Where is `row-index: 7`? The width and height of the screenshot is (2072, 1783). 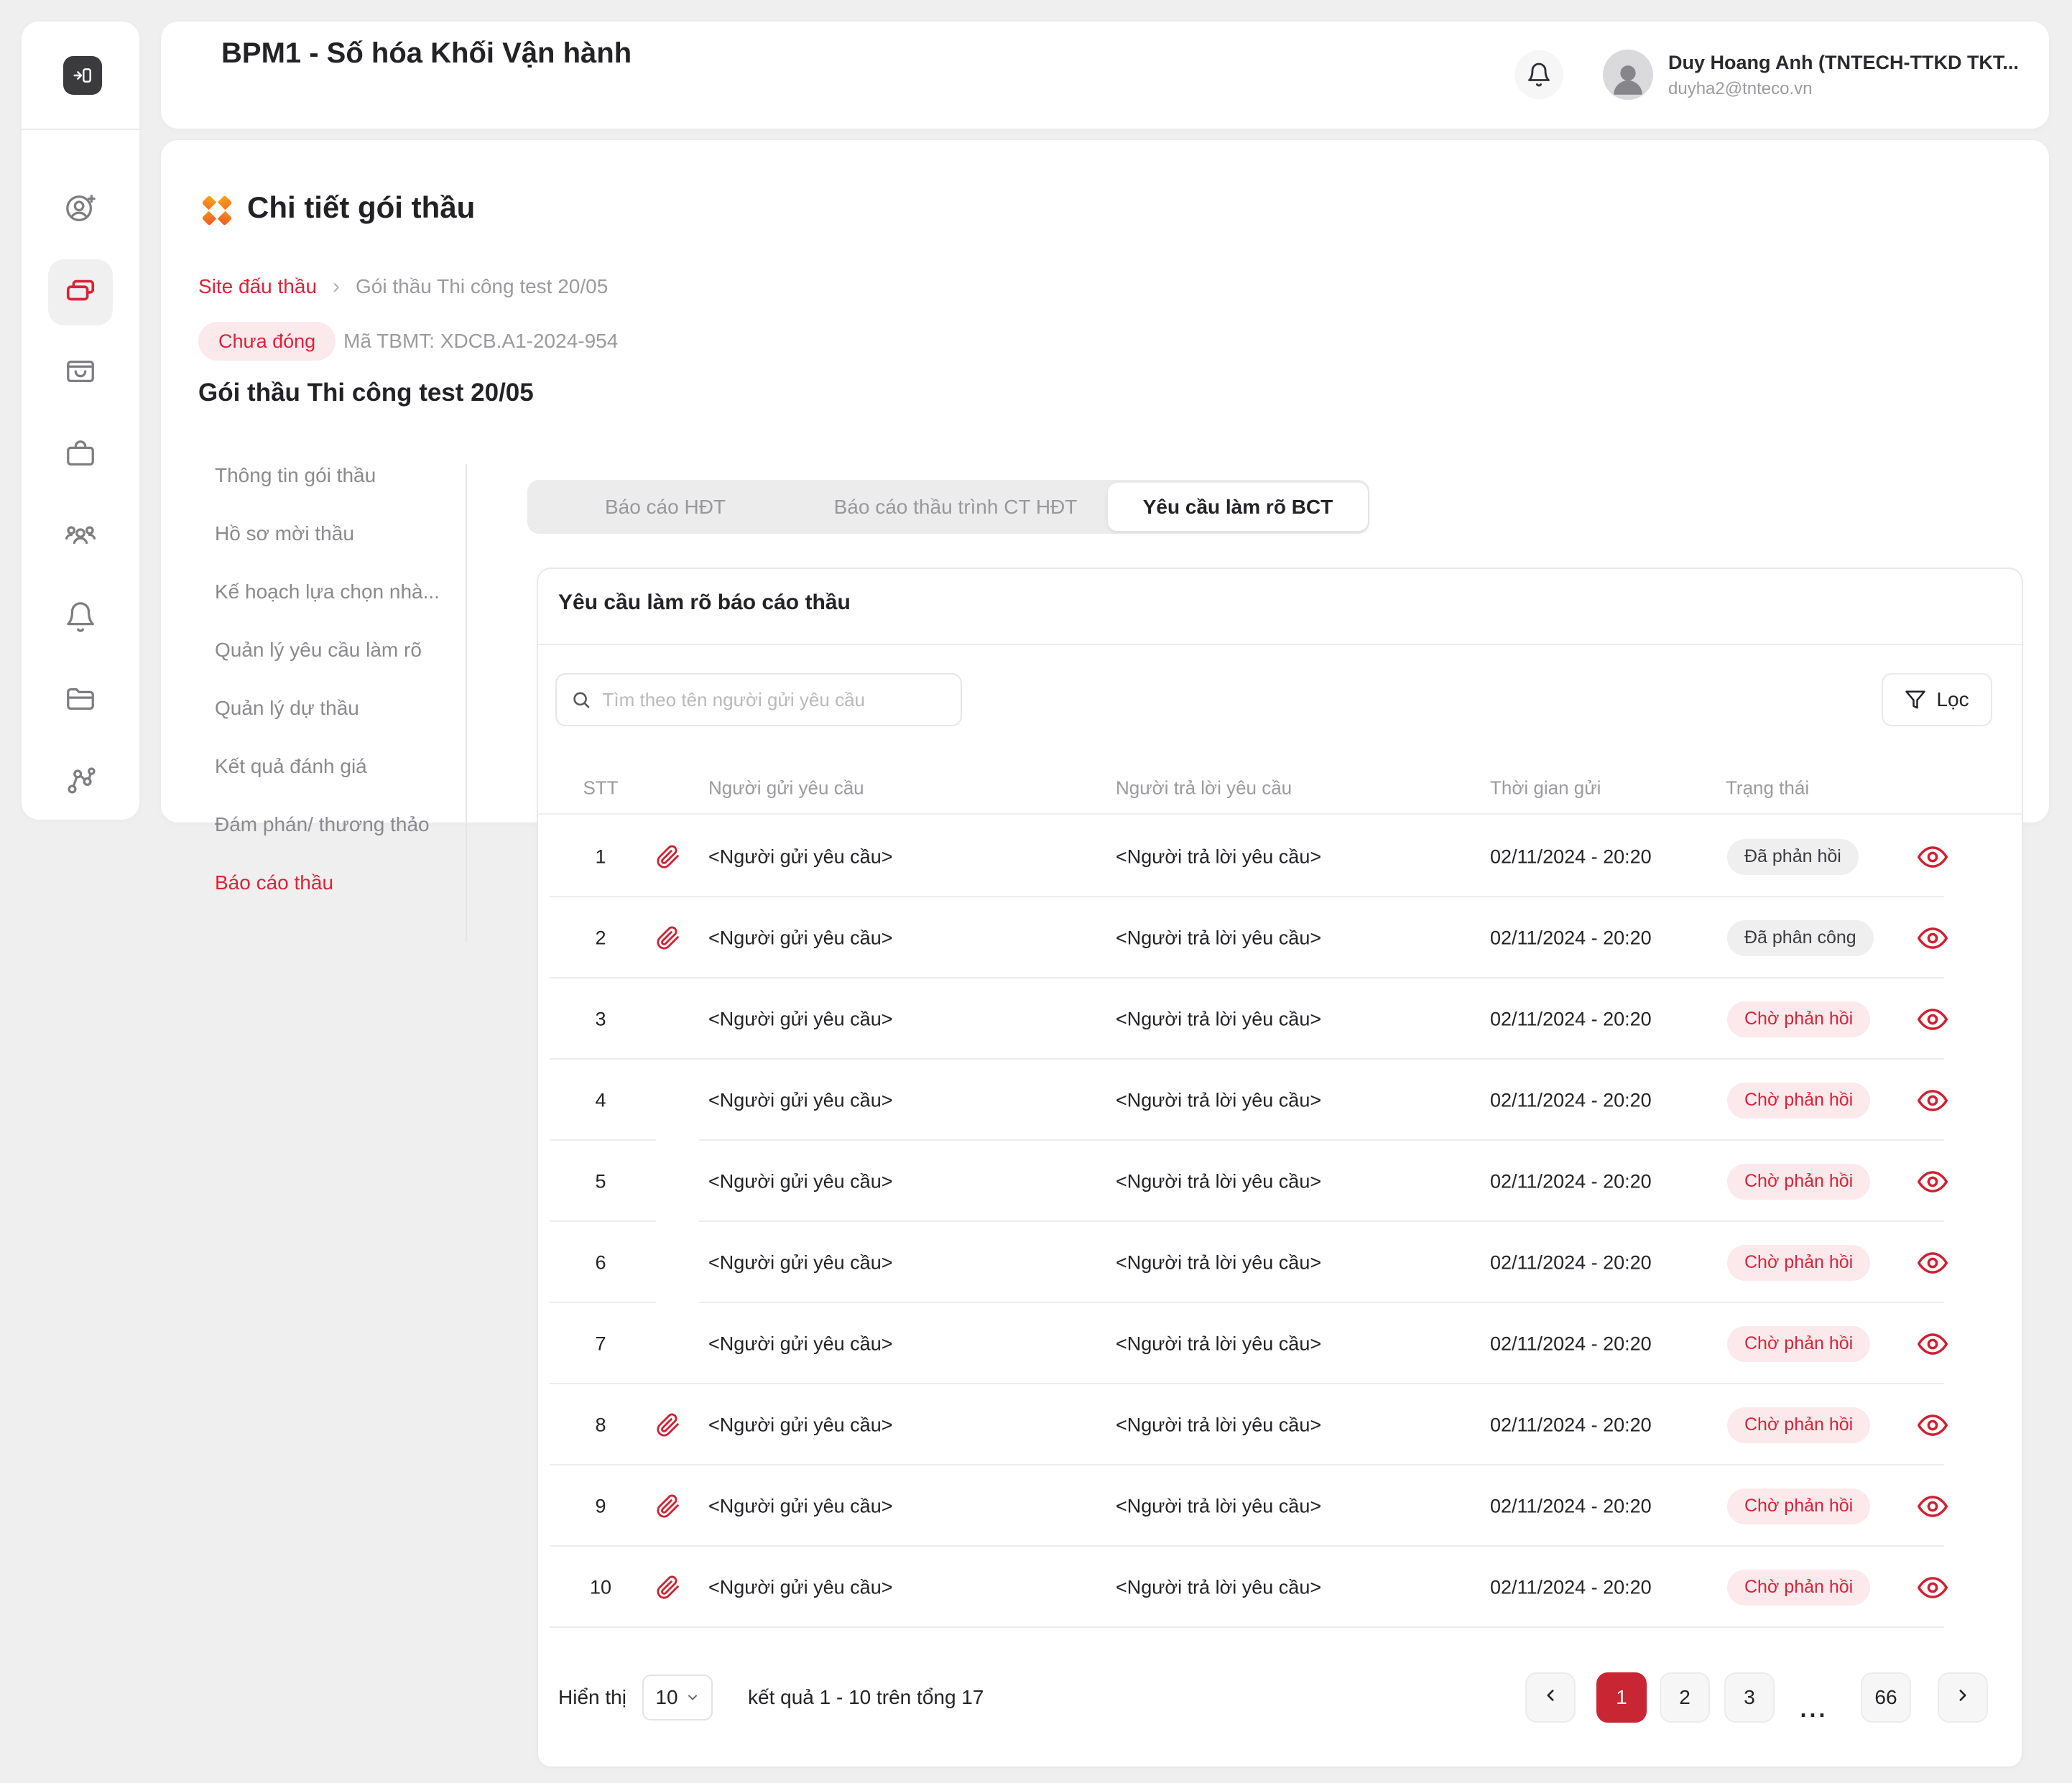
row-index: 7 is located at coordinates (600, 1343).